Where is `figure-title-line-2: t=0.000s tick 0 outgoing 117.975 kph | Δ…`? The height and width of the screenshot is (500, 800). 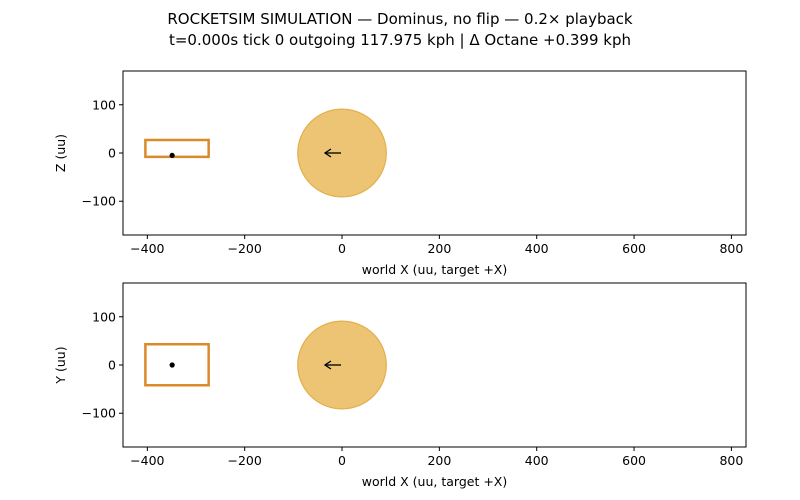
figure-title-line-2: t=0.000s tick 0 outgoing 117.975 kph | Δ… is located at coordinates (400, 40).